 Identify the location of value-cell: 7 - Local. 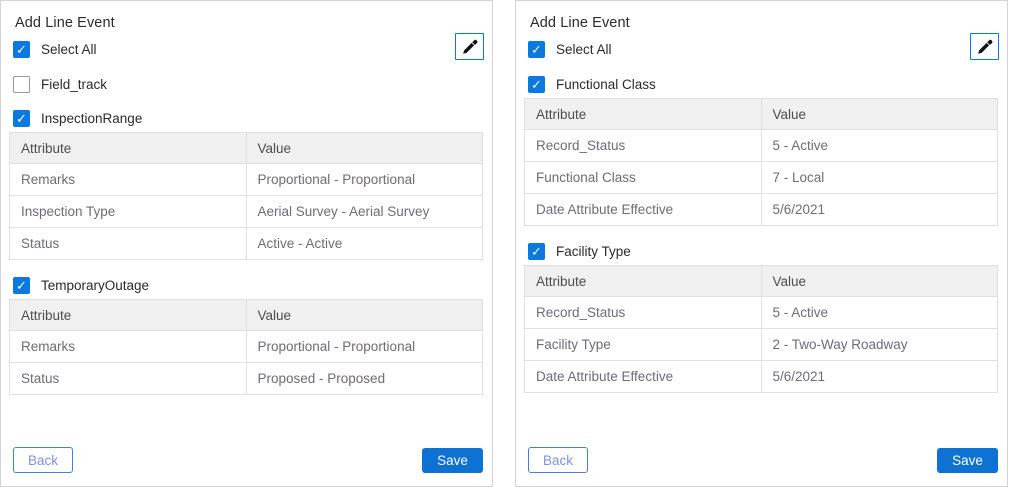
(879, 177).